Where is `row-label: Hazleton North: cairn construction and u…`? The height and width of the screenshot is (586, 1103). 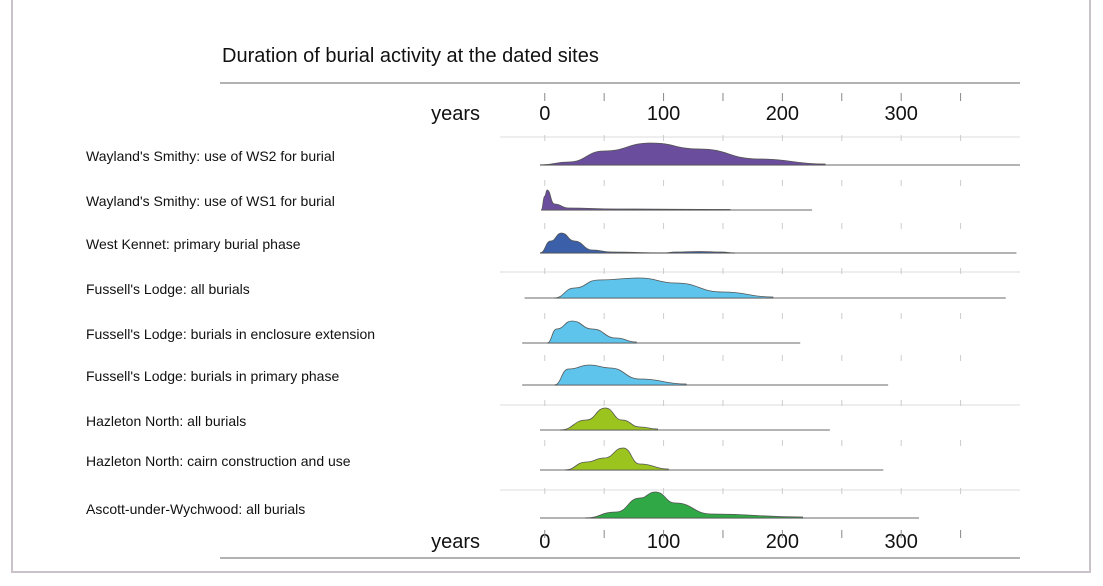 row-label: Hazleton North: cairn construction and u… is located at coordinates (218, 461).